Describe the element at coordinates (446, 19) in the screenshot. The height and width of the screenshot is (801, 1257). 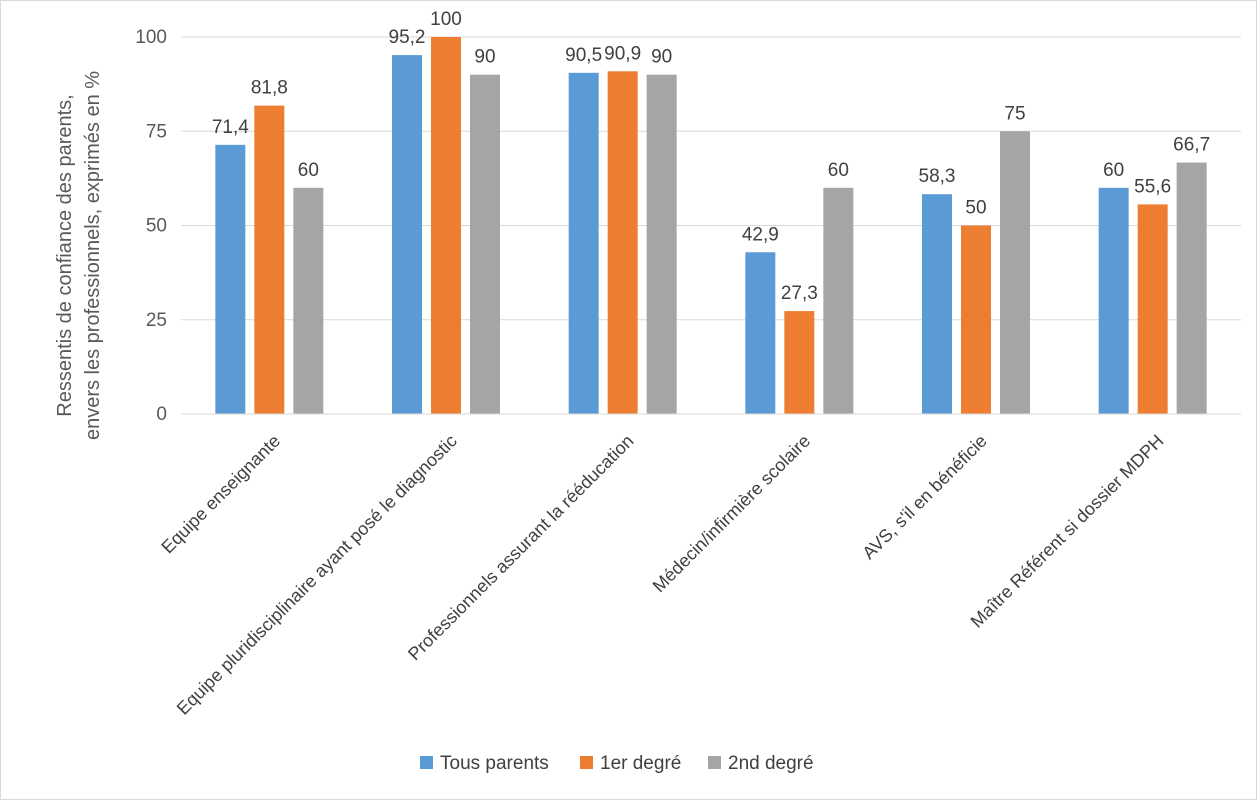
I see `data-label: 100` at that location.